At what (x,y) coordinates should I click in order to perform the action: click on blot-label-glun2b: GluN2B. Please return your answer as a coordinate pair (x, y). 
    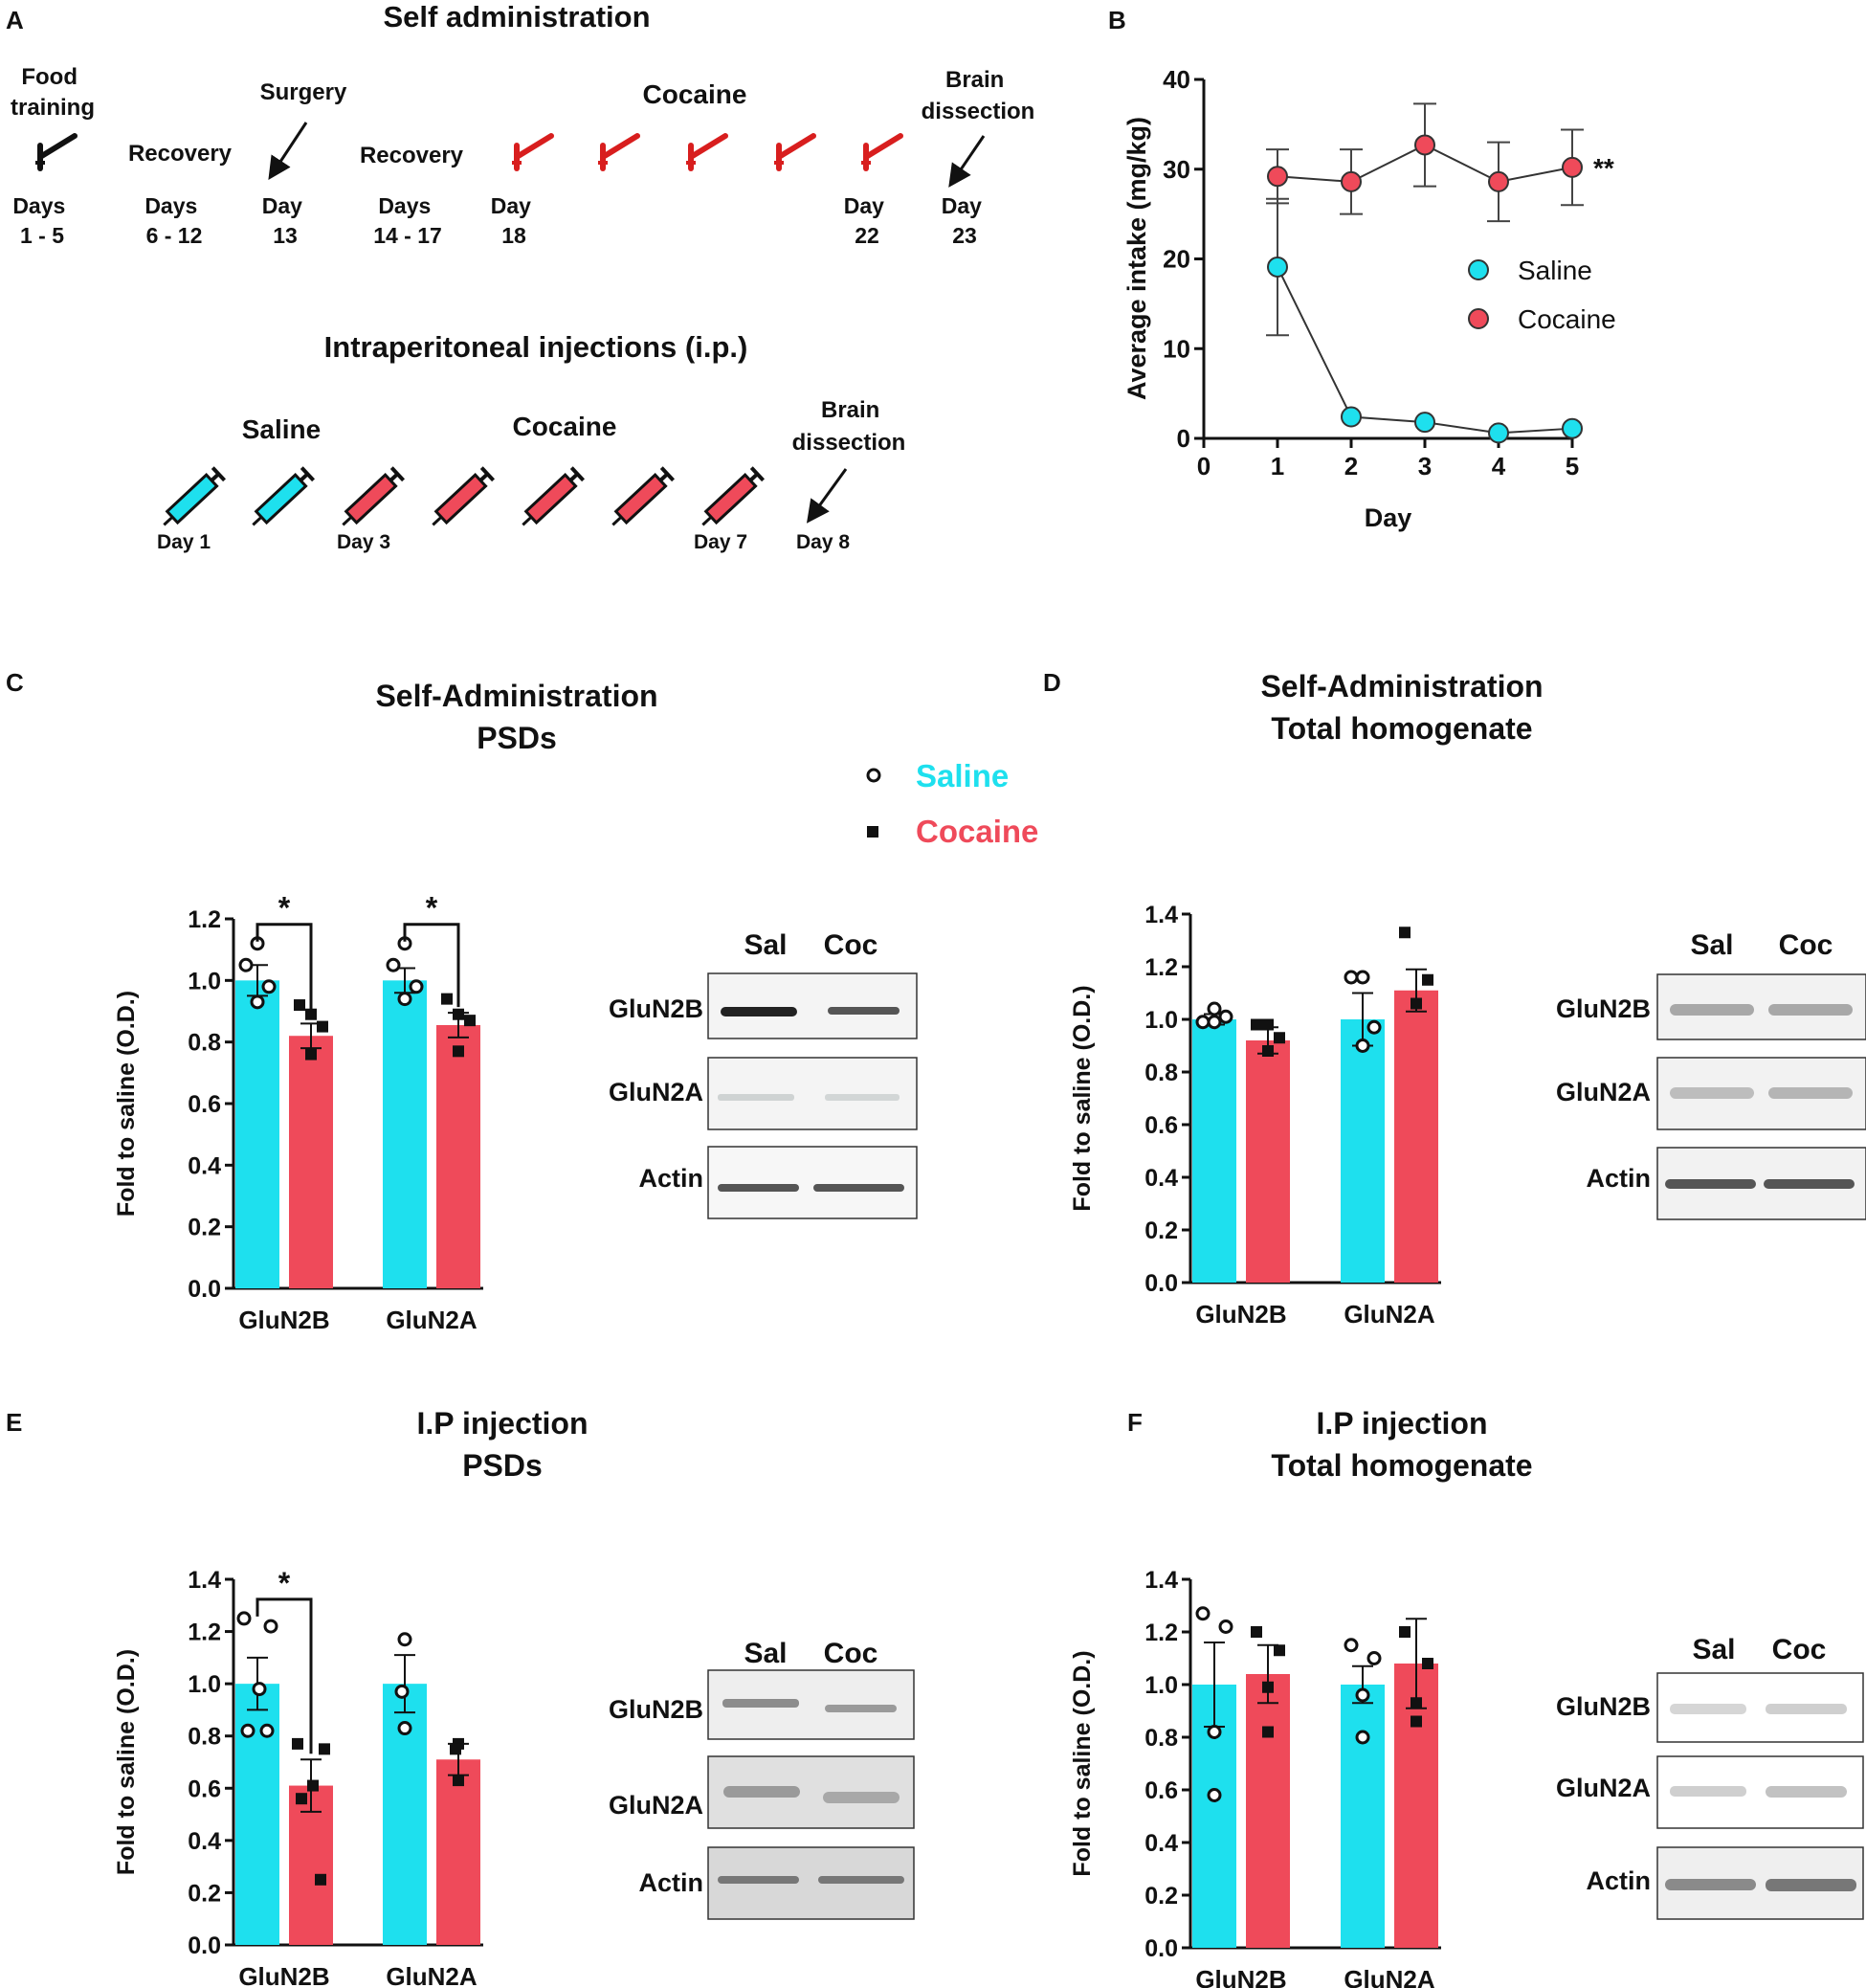
    Looking at the image, I should click on (656, 1709).